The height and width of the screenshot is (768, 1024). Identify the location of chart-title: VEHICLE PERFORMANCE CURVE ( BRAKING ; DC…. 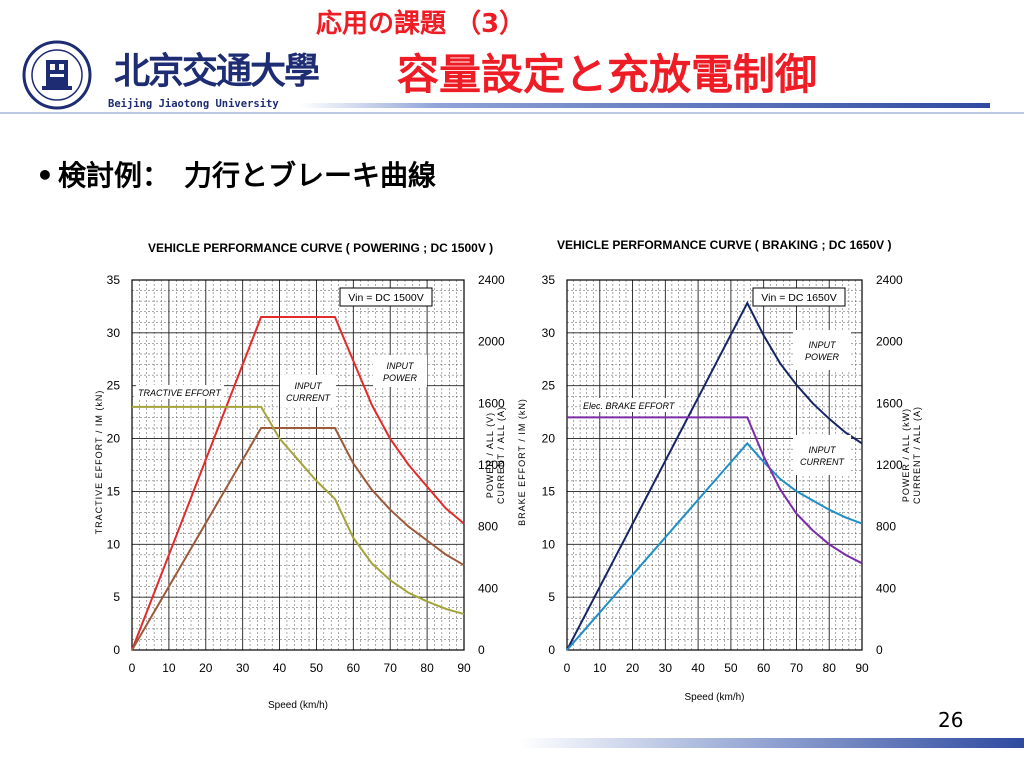
(724, 245).